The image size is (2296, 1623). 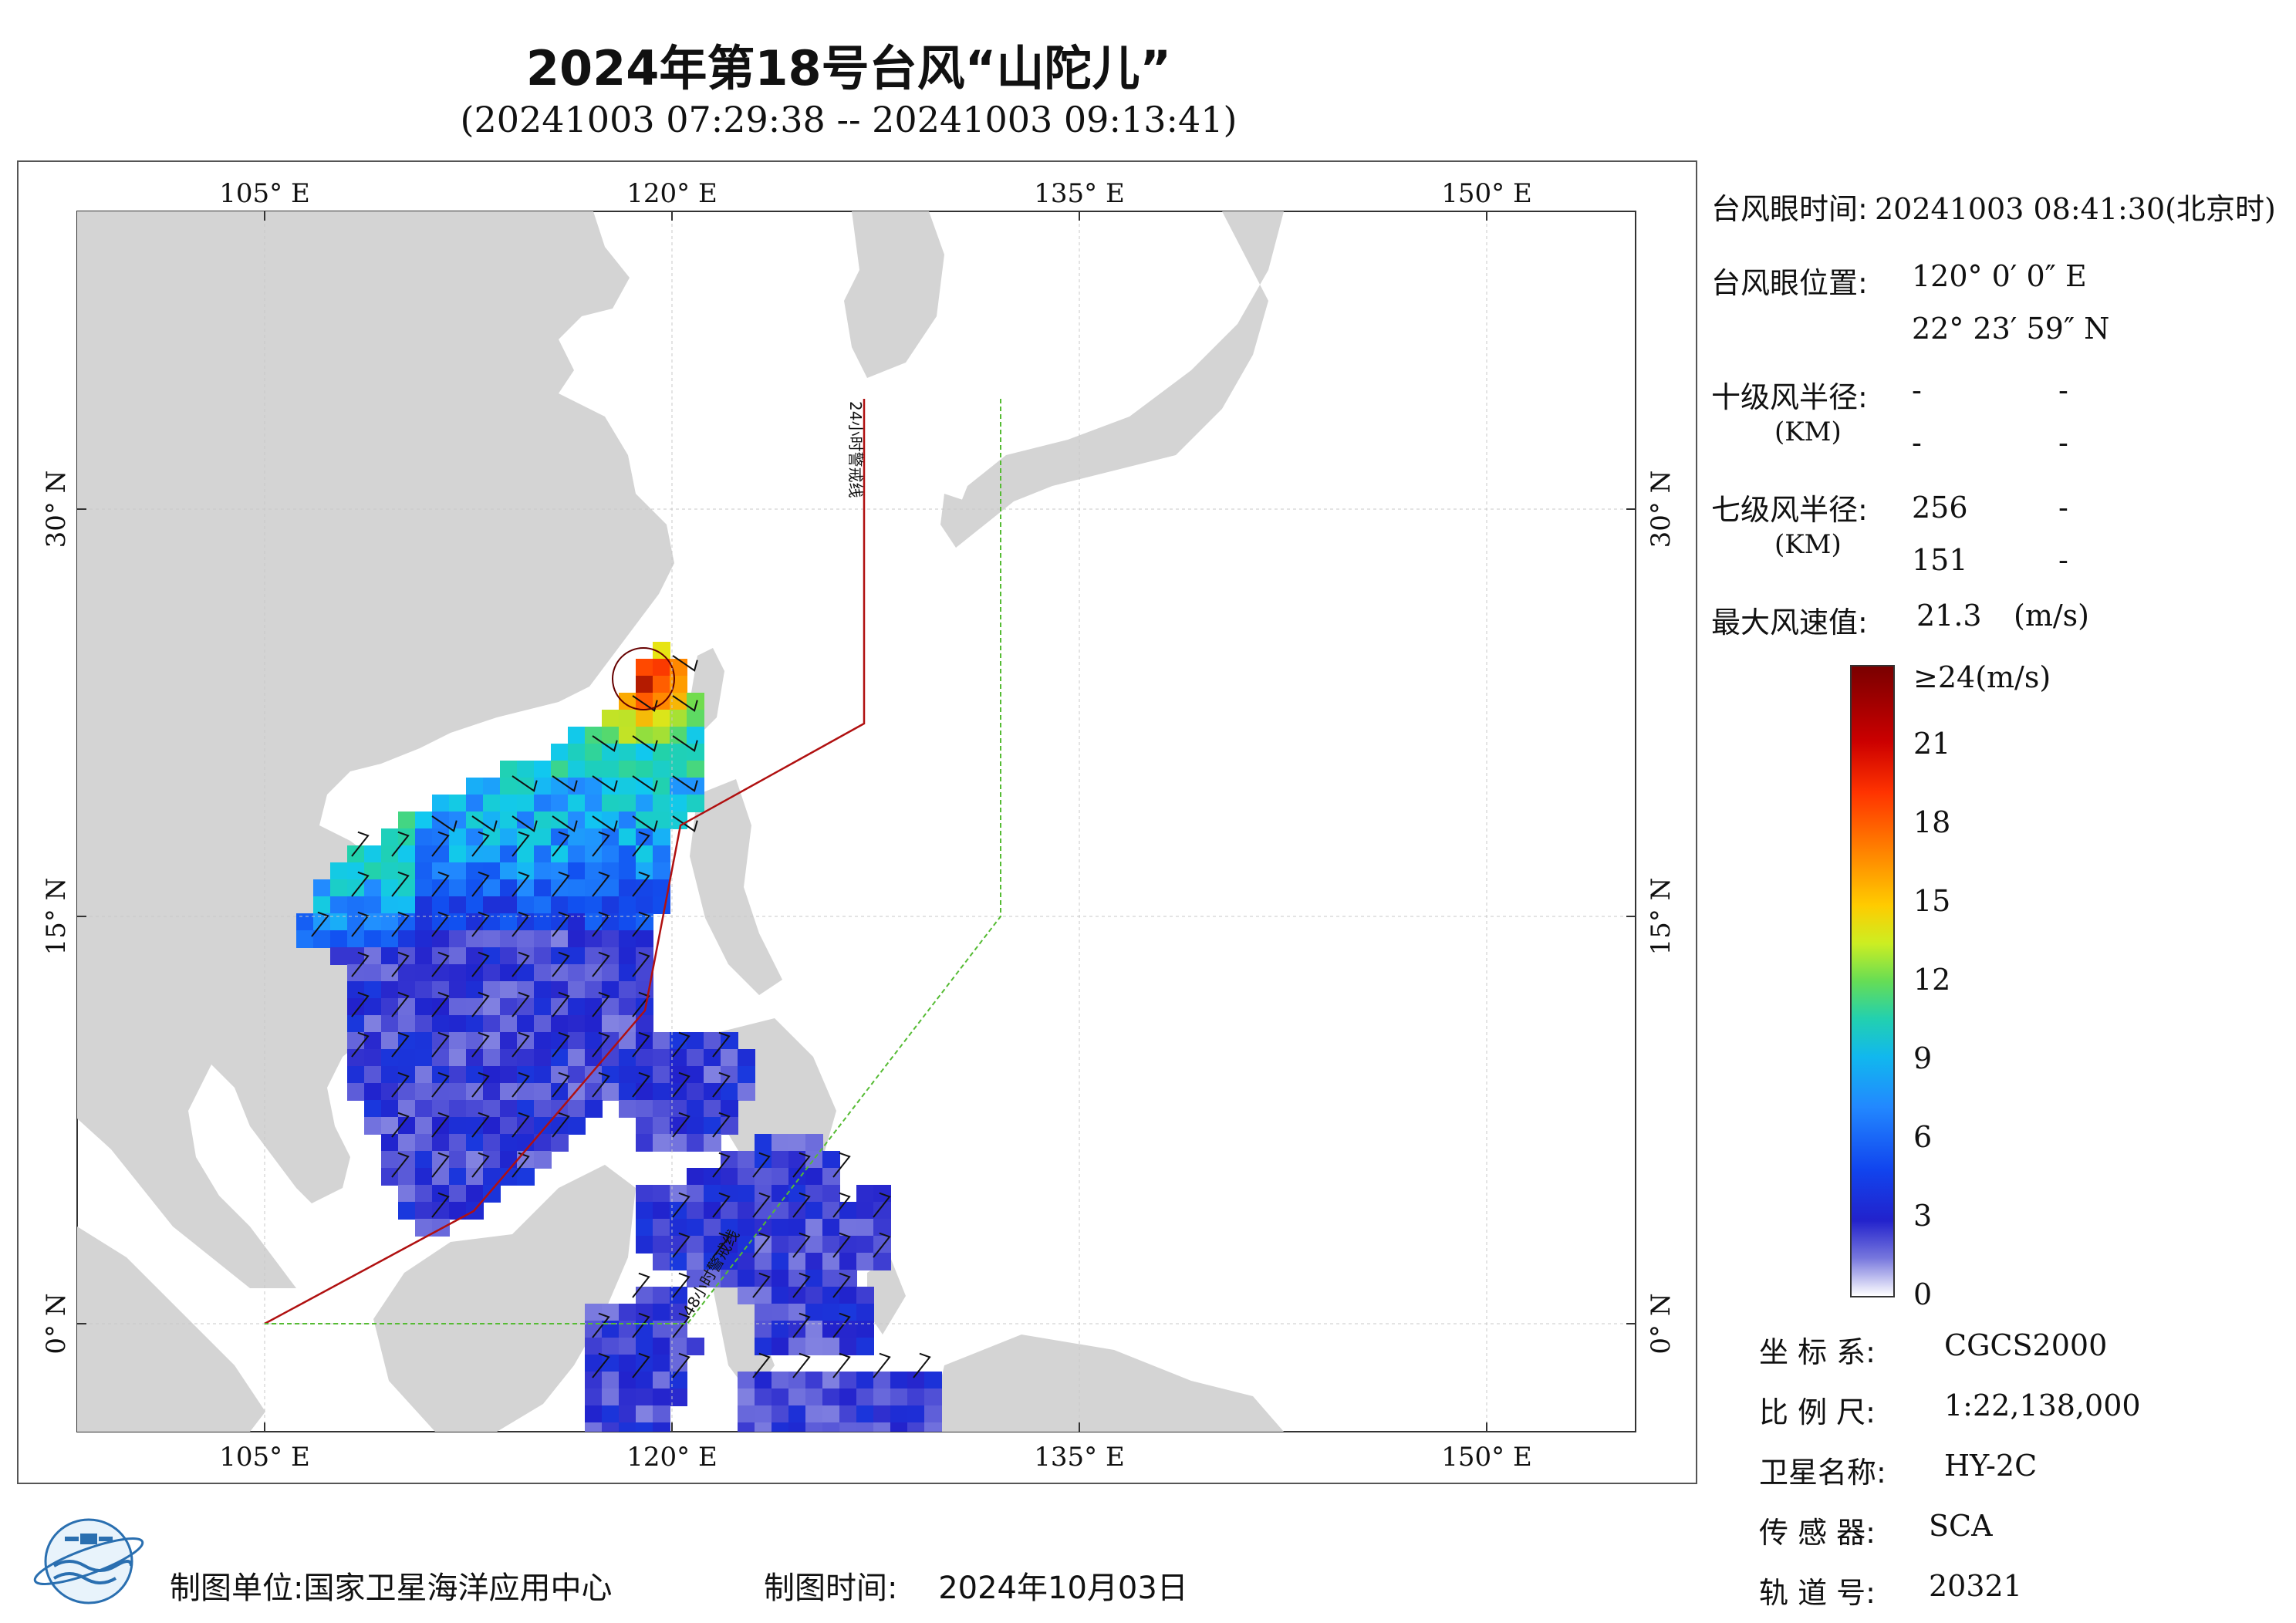 I want to click on land-kyushu, so click(x=957, y=521).